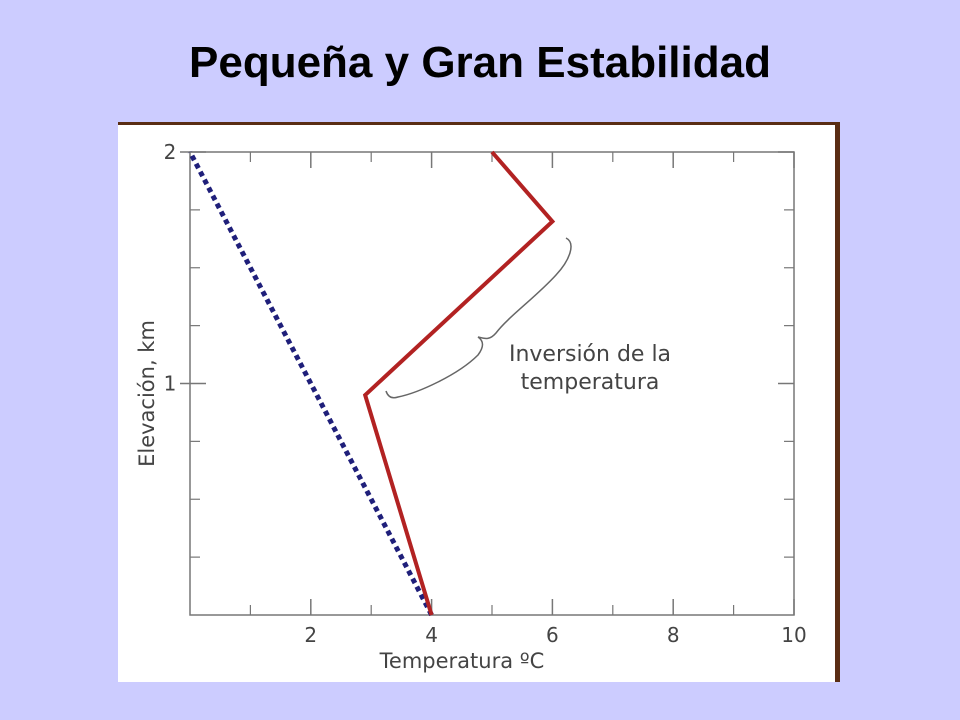  I want to click on series-inversion-line, so click(459, 383).